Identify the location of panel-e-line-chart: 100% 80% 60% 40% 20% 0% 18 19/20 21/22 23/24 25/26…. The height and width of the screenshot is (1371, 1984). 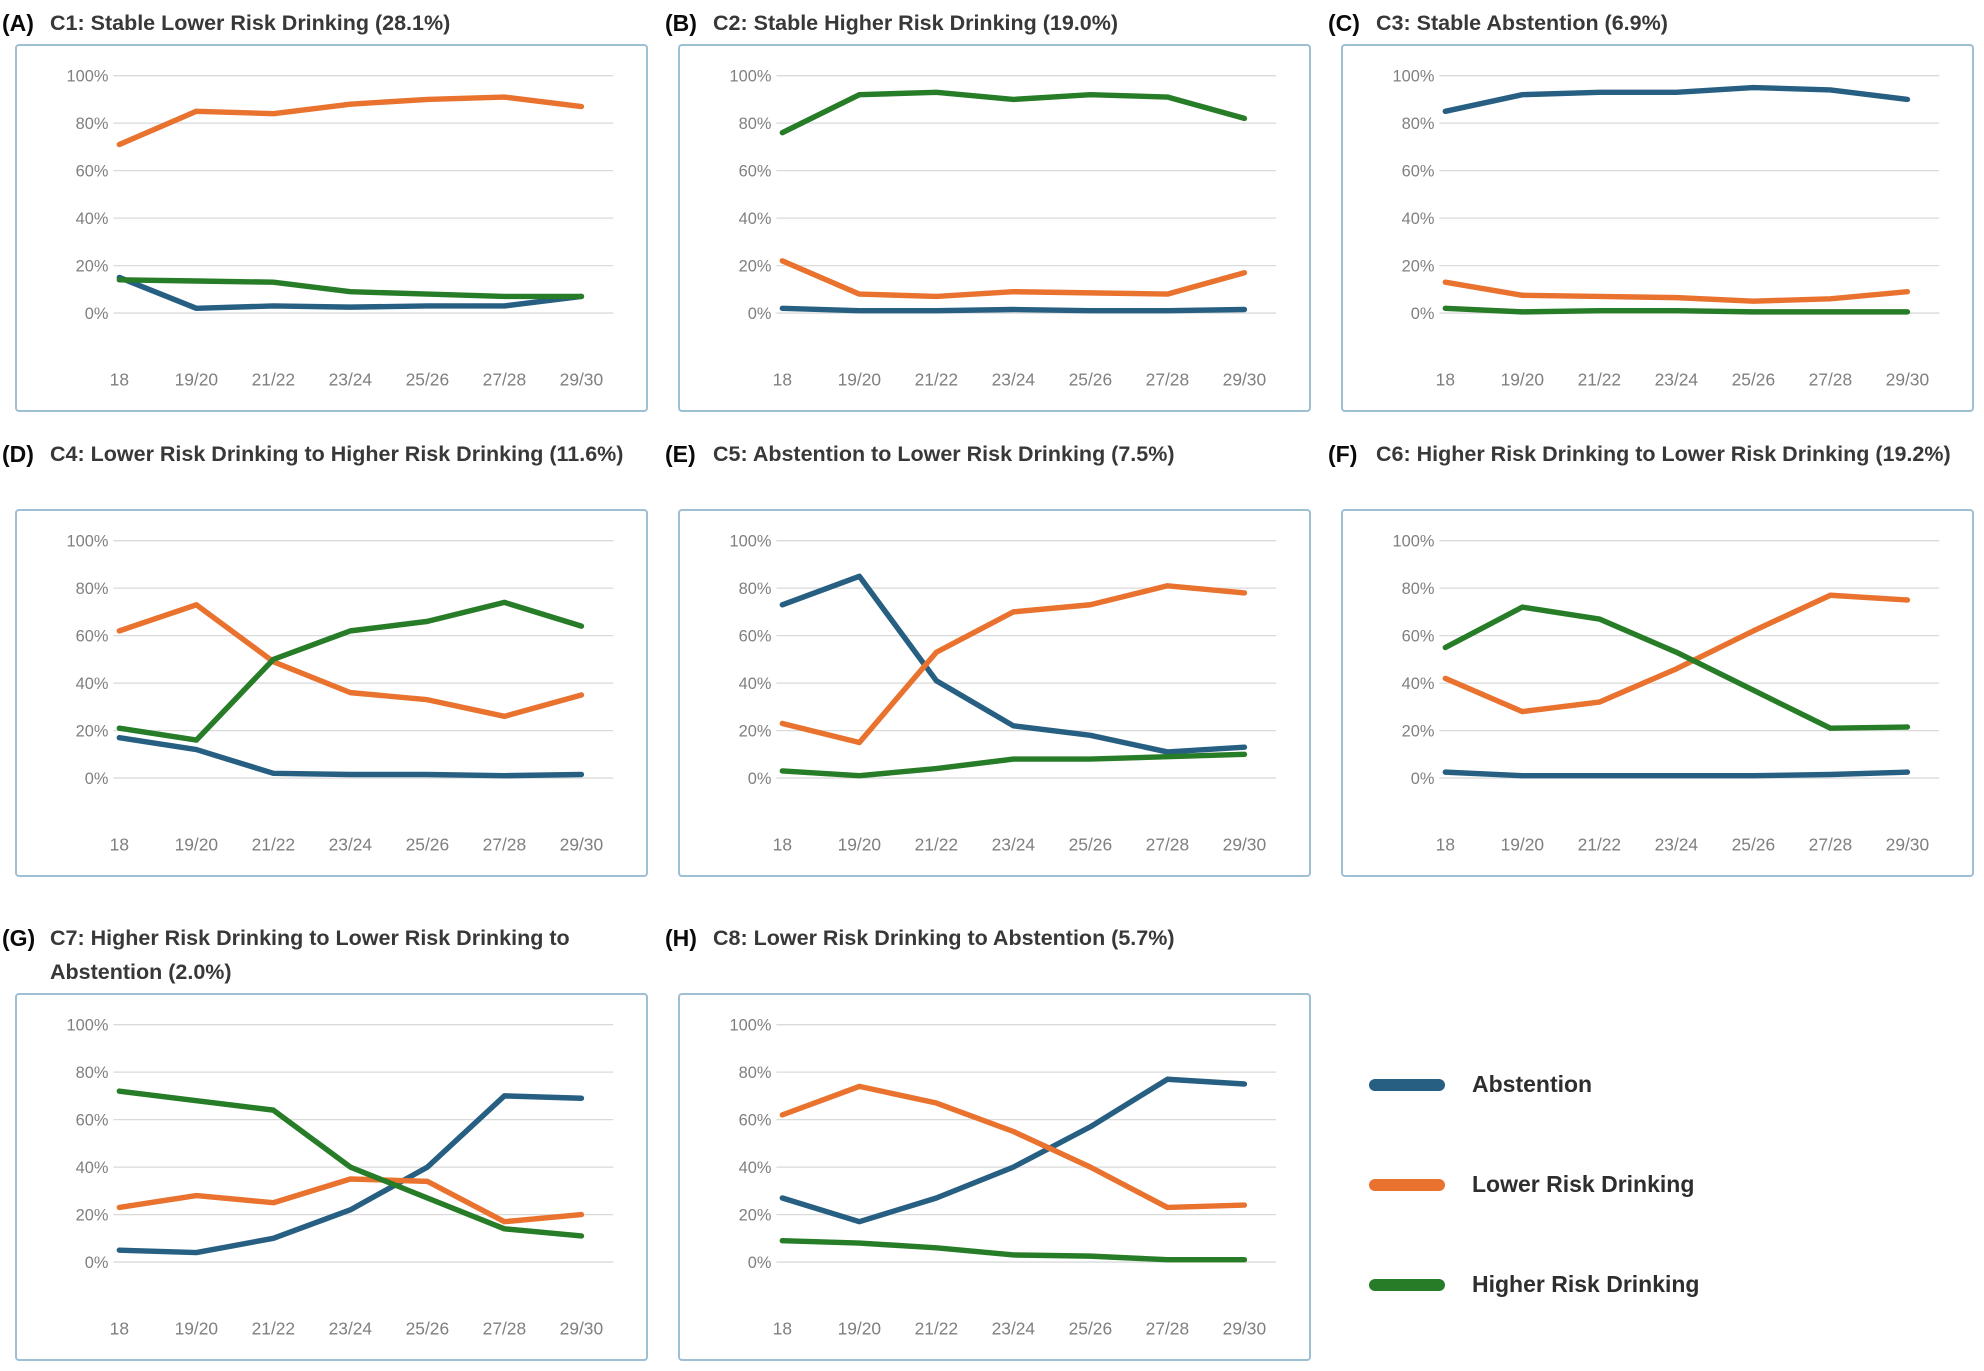
(1003, 693).